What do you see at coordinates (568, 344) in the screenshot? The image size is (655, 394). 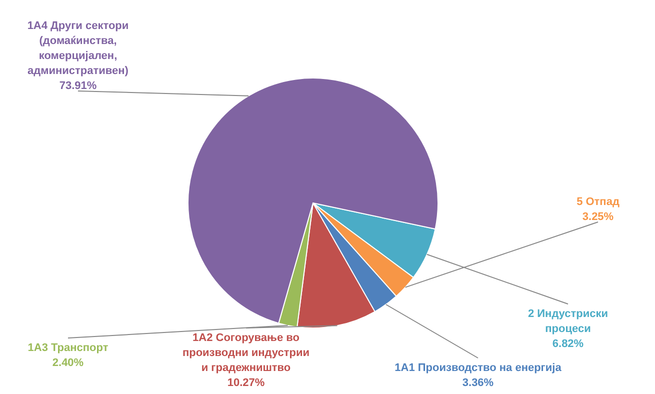 I see `data-label: 6.82%` at bounding box center [568, 344].